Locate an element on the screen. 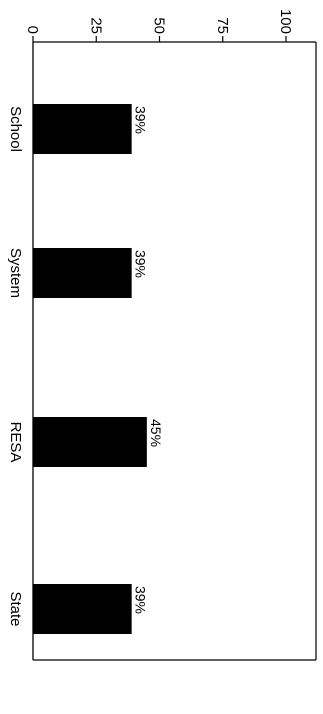 Image resolution: width=323 pixels, height=714 pixels. category-label: State is located at coordinates (15, 608).